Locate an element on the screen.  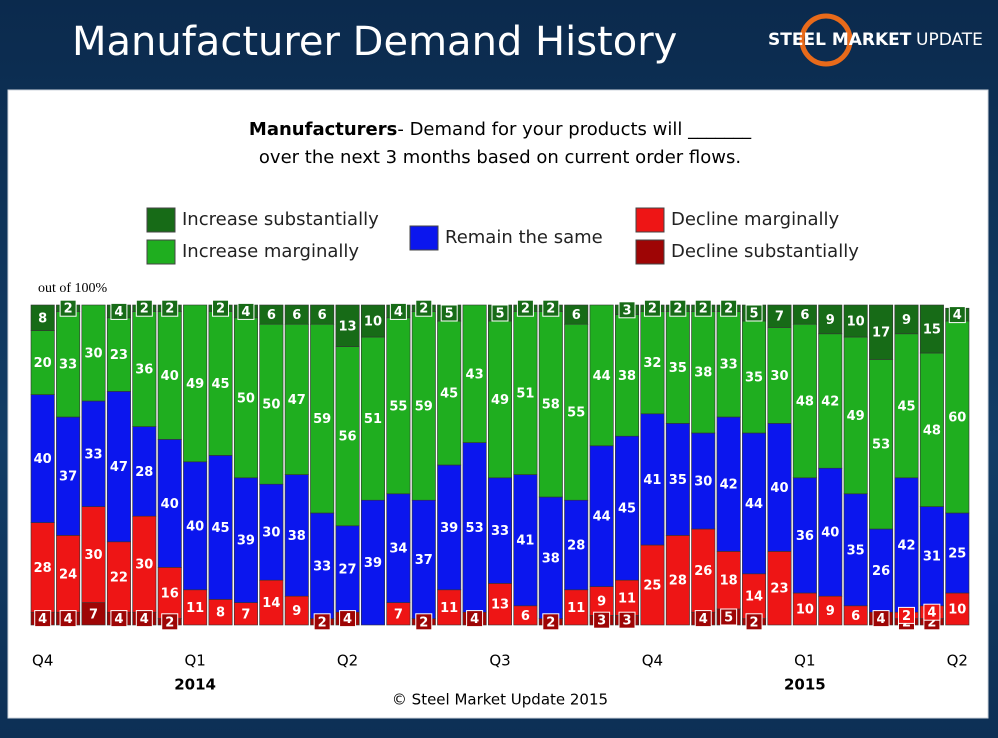
data-label: 13 is located at coordinates (500, 605).